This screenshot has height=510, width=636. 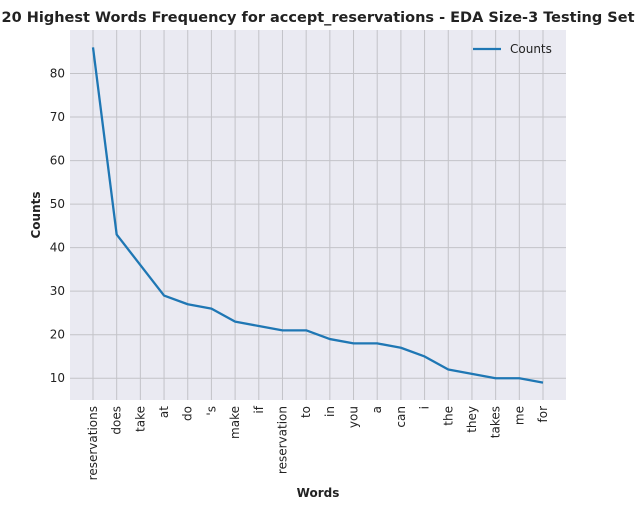 What do you see at coordinates (519, 415) in the screenshot?
I see `x-tick-label: me` at bounding box center [519, 415].